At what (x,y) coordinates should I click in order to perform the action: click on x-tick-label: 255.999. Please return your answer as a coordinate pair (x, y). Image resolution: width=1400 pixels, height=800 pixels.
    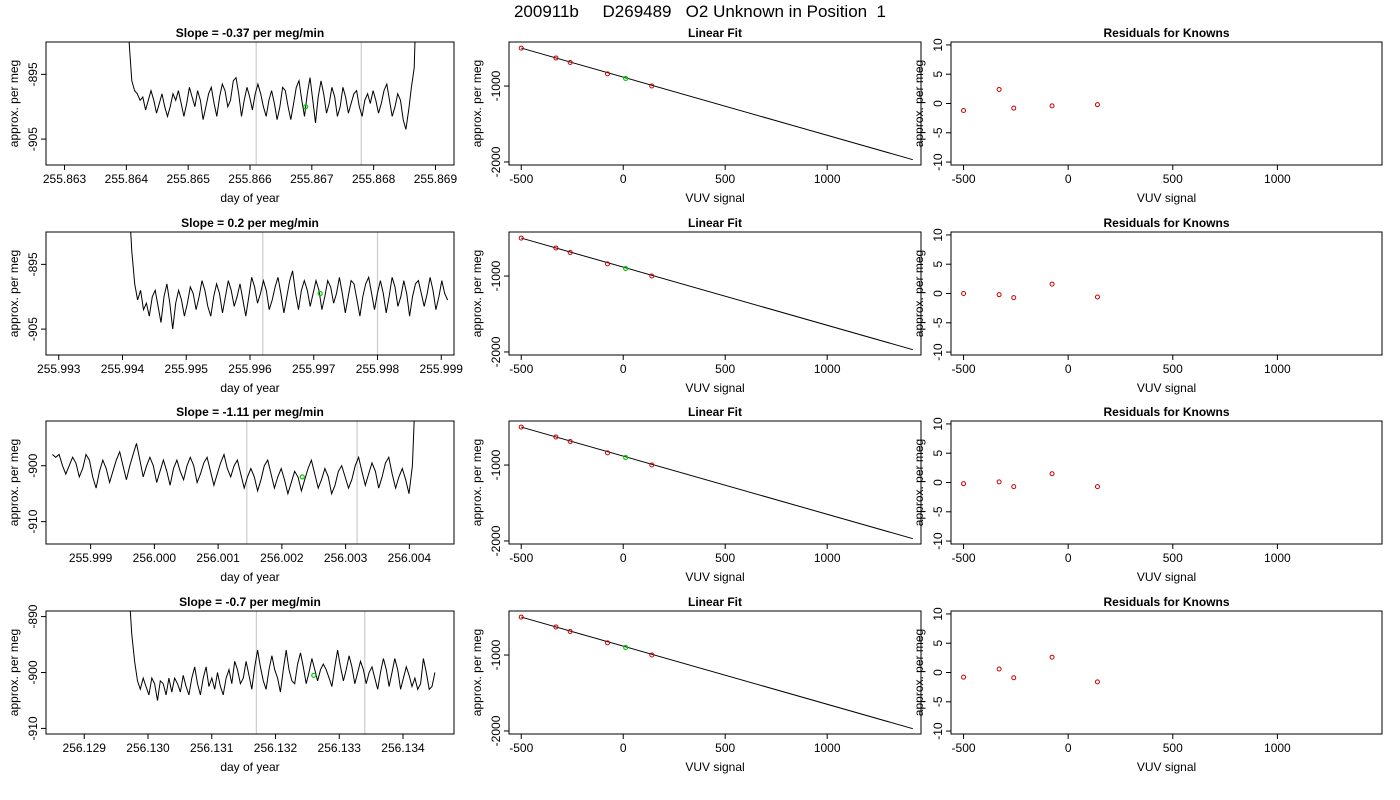
    Looking at the image, I should click on (91, 558).